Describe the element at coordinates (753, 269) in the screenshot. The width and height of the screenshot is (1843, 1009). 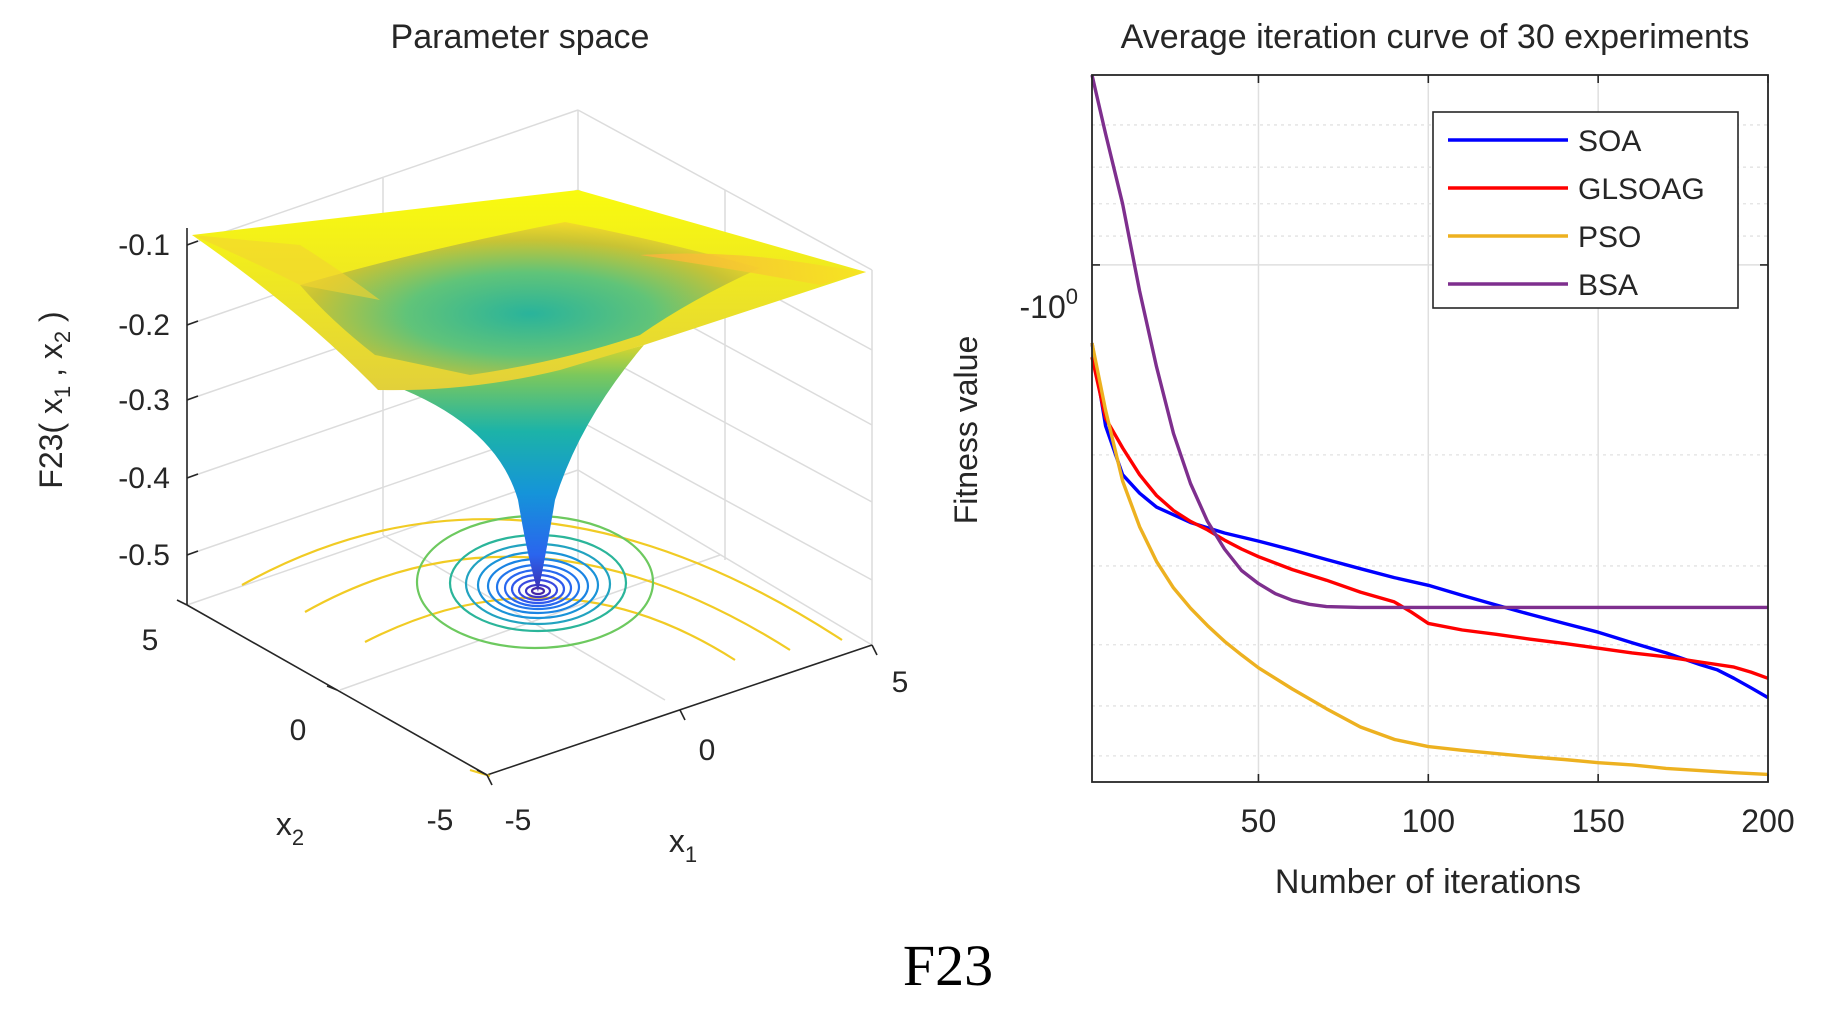
I see `surface-corner-shade` at that location.